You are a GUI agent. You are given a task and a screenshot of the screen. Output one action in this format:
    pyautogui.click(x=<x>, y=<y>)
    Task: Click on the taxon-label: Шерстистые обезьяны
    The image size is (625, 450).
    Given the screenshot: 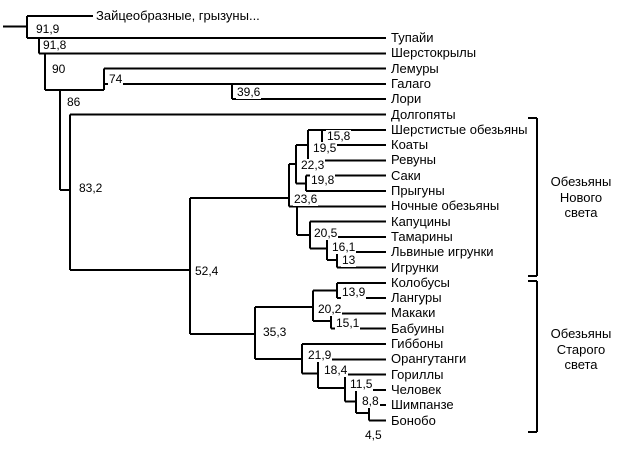 What is the action you would take?
    pyautogui.click(x=459, y=129)
    